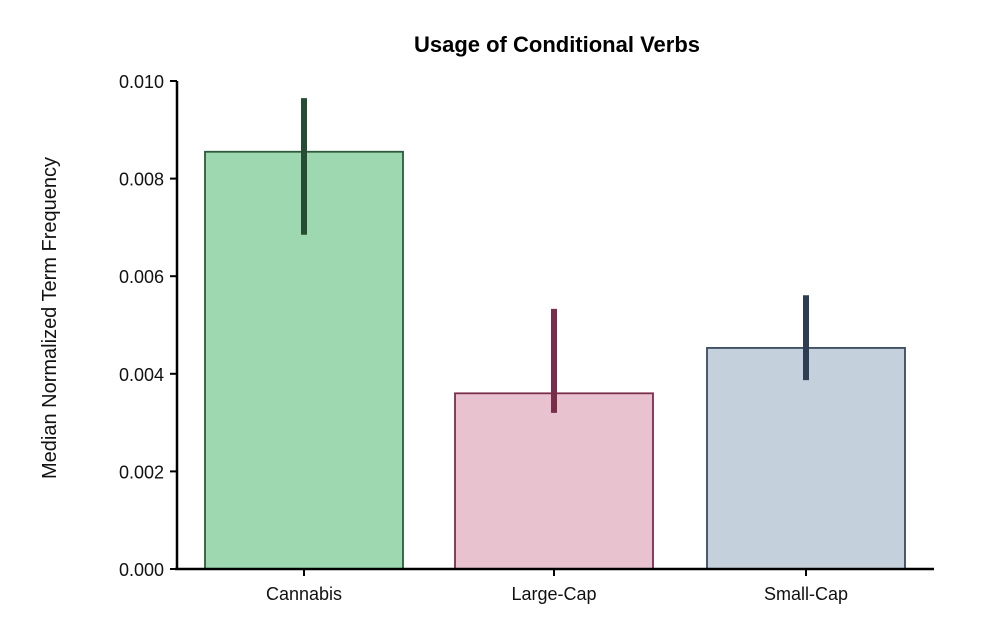 The height and width of the screenshot is (633, 1000). What do you see at coordinates (141, 472) in the screenshot?
I see `y-tick-label: 0.002` at bounding box center [141, 472].